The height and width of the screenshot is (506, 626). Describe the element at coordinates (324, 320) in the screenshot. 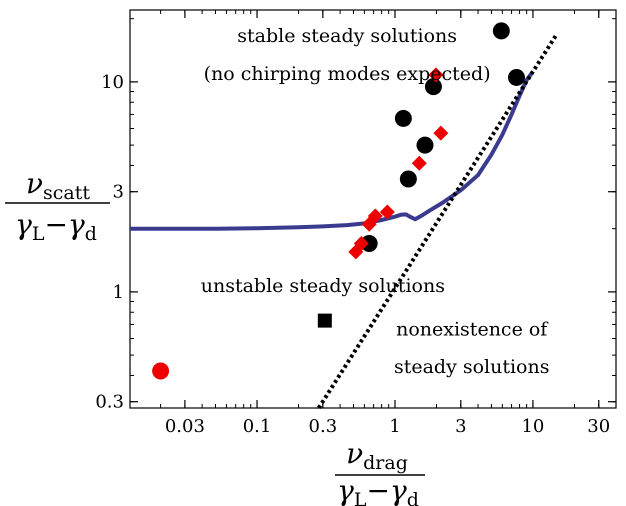

I see `black-square-point` at that location.